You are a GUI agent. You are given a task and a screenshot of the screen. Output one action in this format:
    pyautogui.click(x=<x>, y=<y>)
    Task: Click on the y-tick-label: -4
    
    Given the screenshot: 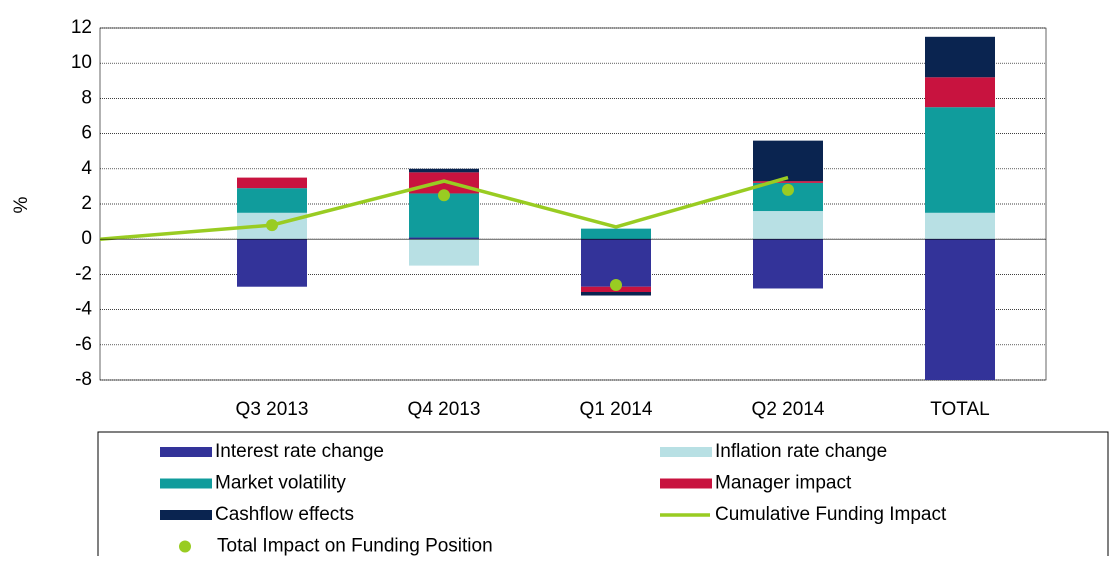 What is the action you would take?
    pyautogui.click(x=83, y=309)
    